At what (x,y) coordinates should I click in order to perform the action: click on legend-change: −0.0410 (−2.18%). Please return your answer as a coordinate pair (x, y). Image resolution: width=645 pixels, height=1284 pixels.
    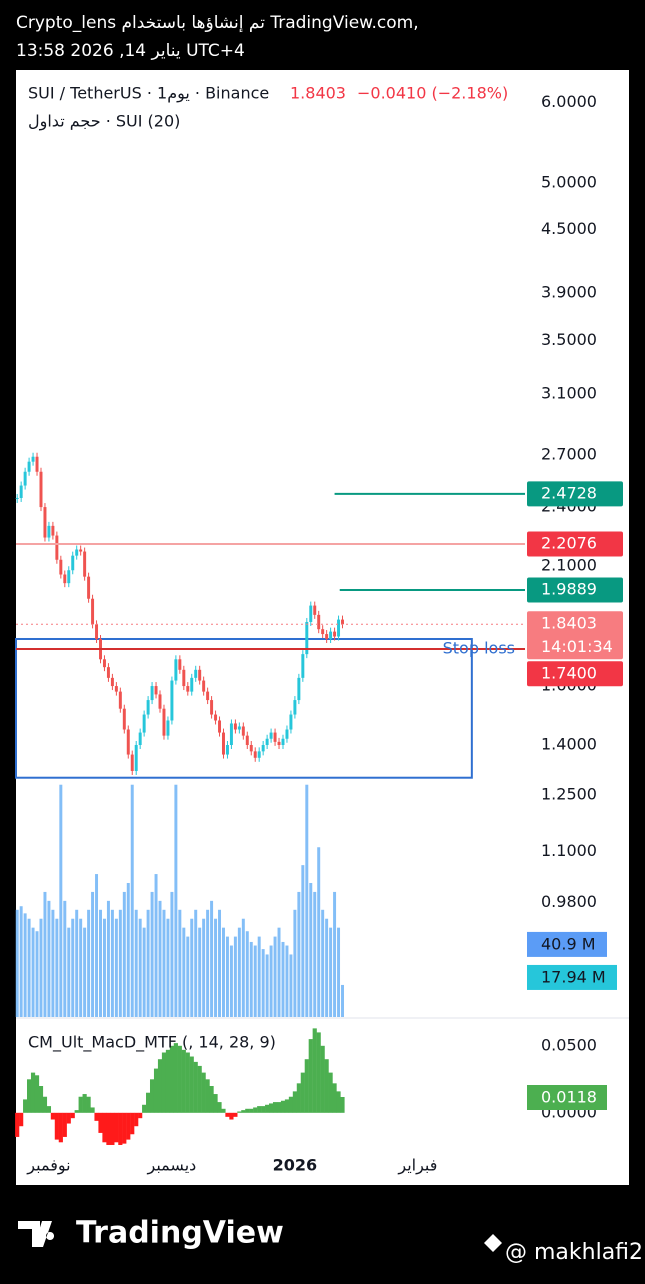
    Looking at the image, I should click on (432, 93).